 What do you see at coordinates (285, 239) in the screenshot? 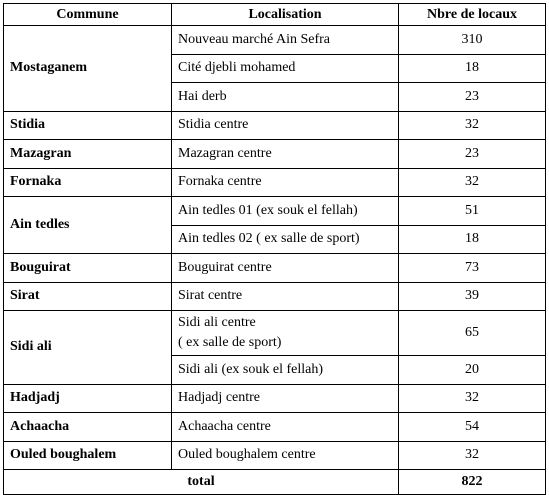
I see `localisation-cell: Ain tedles 02 ( ex salle de sport)` at bounding box center [285, 239].